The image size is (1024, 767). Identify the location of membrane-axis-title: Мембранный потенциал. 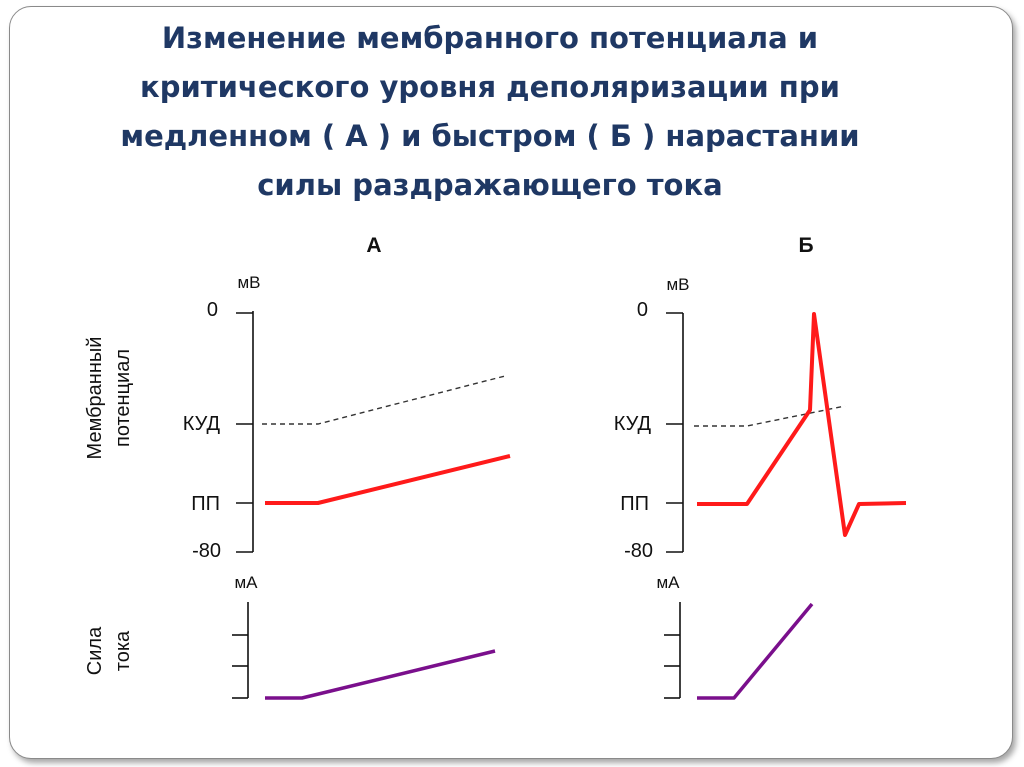
(109, 398).